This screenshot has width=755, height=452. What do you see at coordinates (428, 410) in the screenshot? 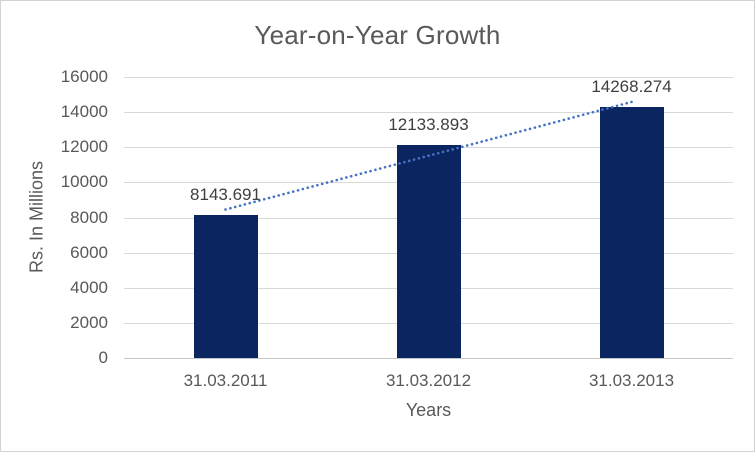
I see `x-axis-title: Years` at bounding box center [428, 410].